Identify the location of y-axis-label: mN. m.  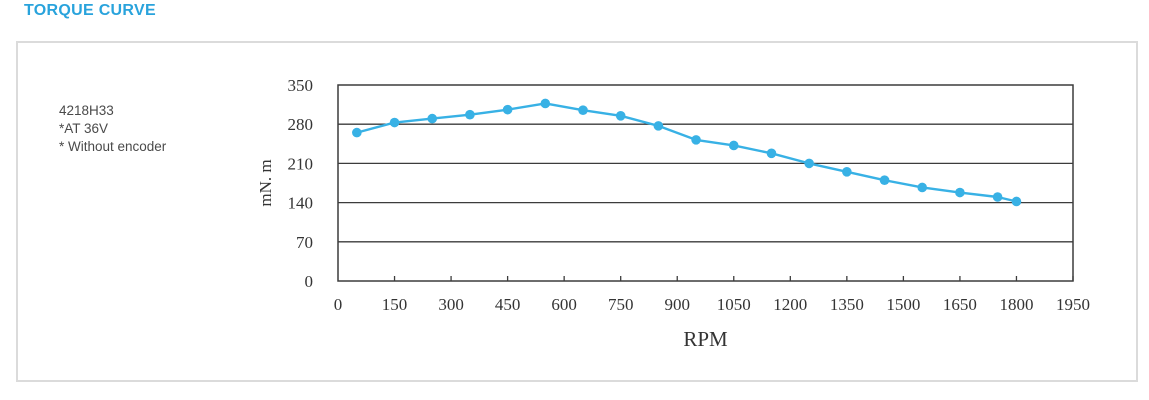
(265, 183).